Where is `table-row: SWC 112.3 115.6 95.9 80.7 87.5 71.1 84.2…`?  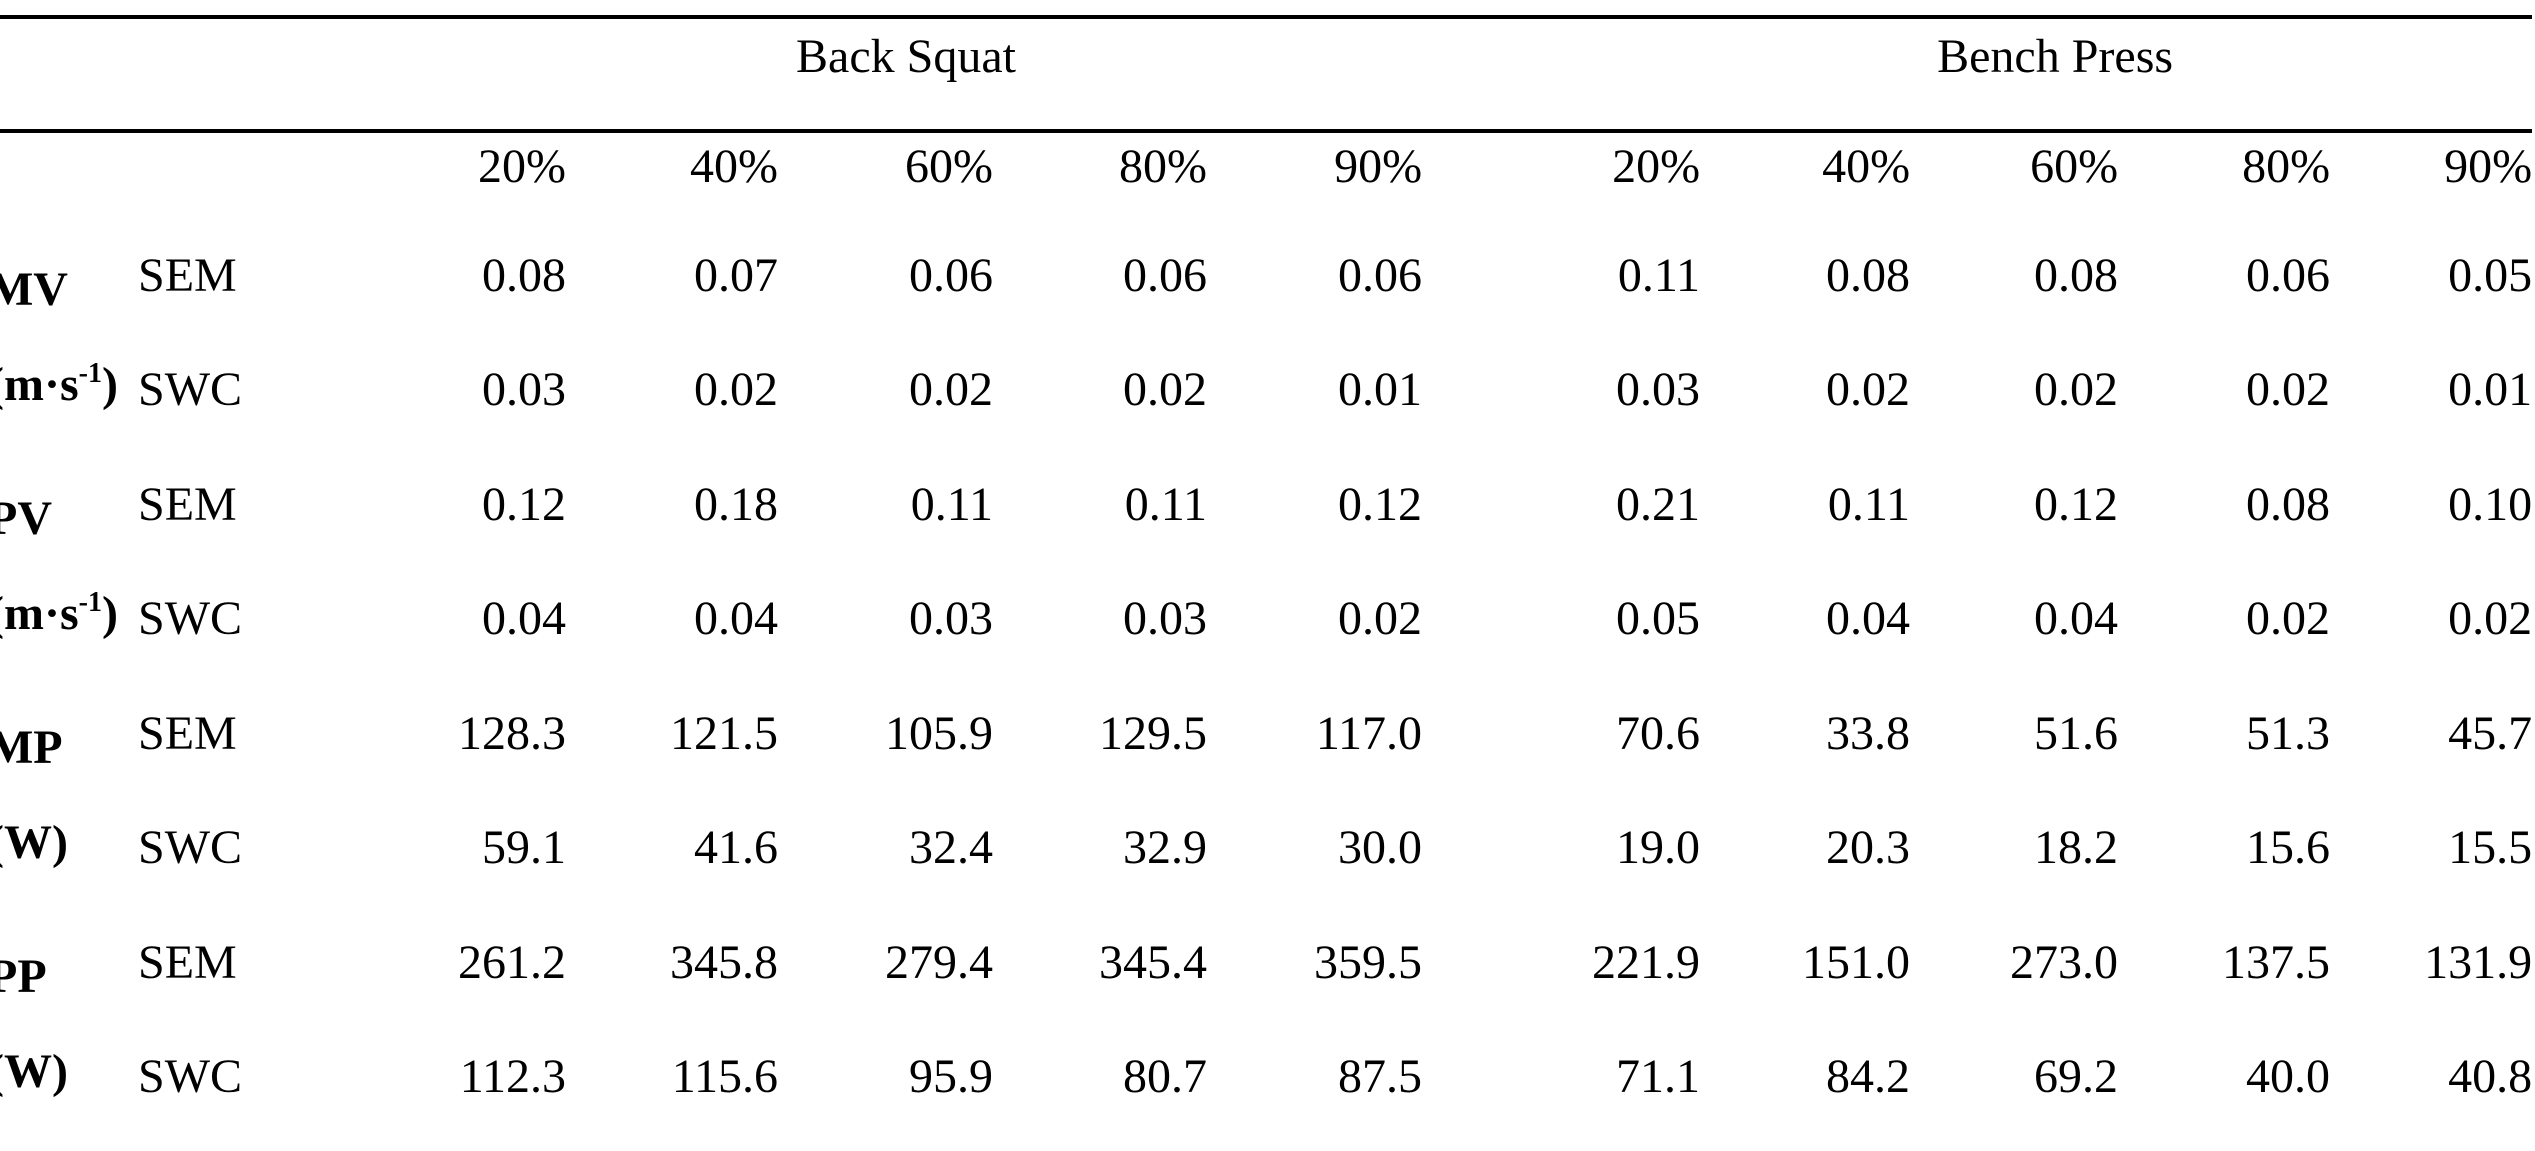
table-row: SWC 112.3 115.6 95.9 80.7 87.5 71.1 84.2… is located at coordinates (1266, 1077).